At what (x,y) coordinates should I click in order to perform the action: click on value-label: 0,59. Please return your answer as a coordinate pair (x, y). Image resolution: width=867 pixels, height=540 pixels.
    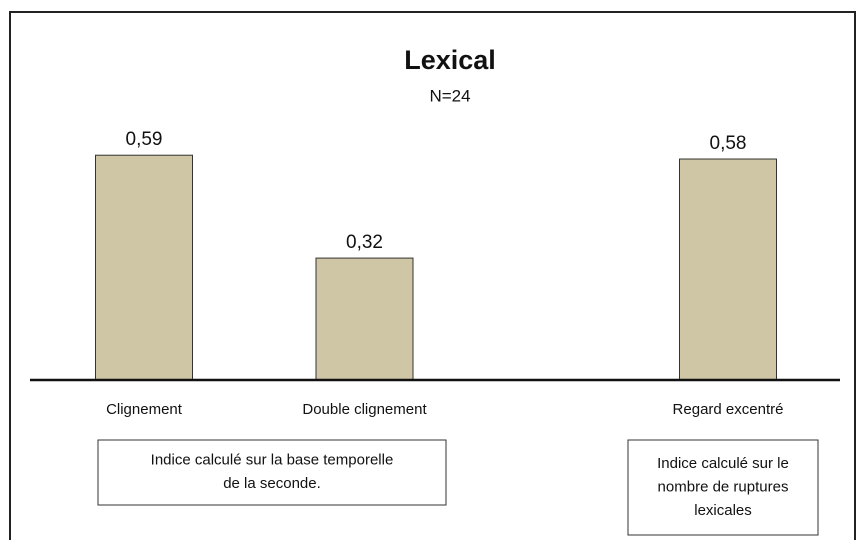
    Looking at the image, I should click on (144, 139).